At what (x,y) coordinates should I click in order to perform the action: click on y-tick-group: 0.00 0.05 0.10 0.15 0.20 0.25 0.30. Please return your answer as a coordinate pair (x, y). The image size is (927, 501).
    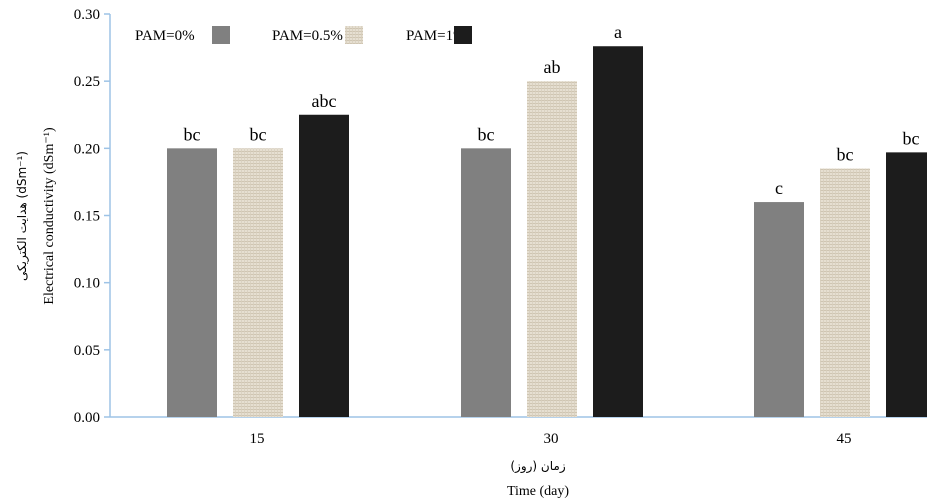
    Looking at the image, I should click on (92, 216).